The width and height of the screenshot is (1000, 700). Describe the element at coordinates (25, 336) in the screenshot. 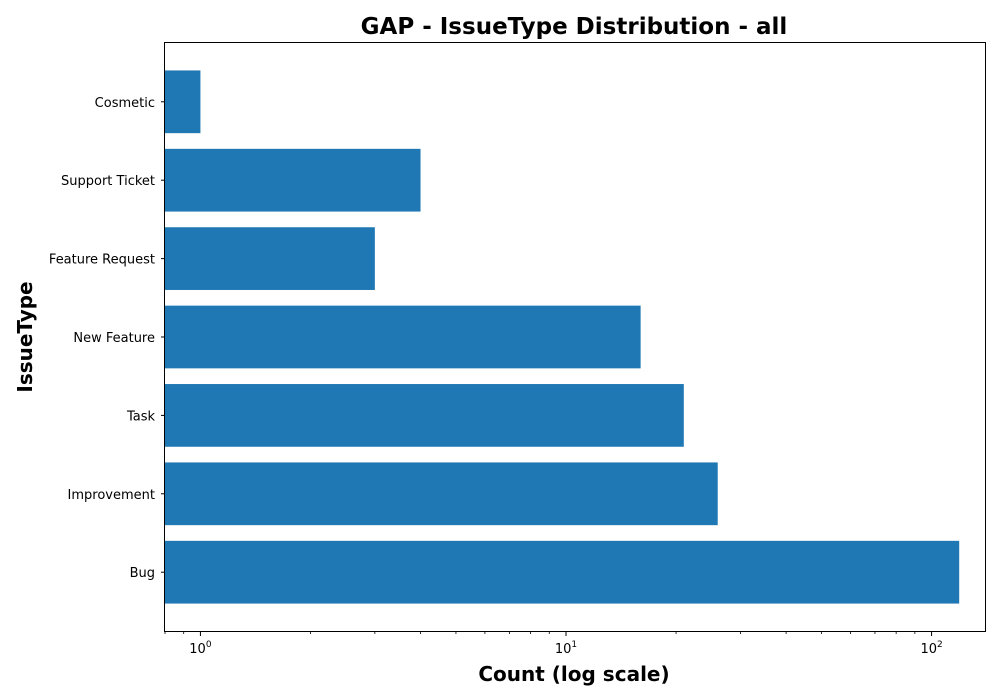

I see `y-axis-label: IssueType` at that location.